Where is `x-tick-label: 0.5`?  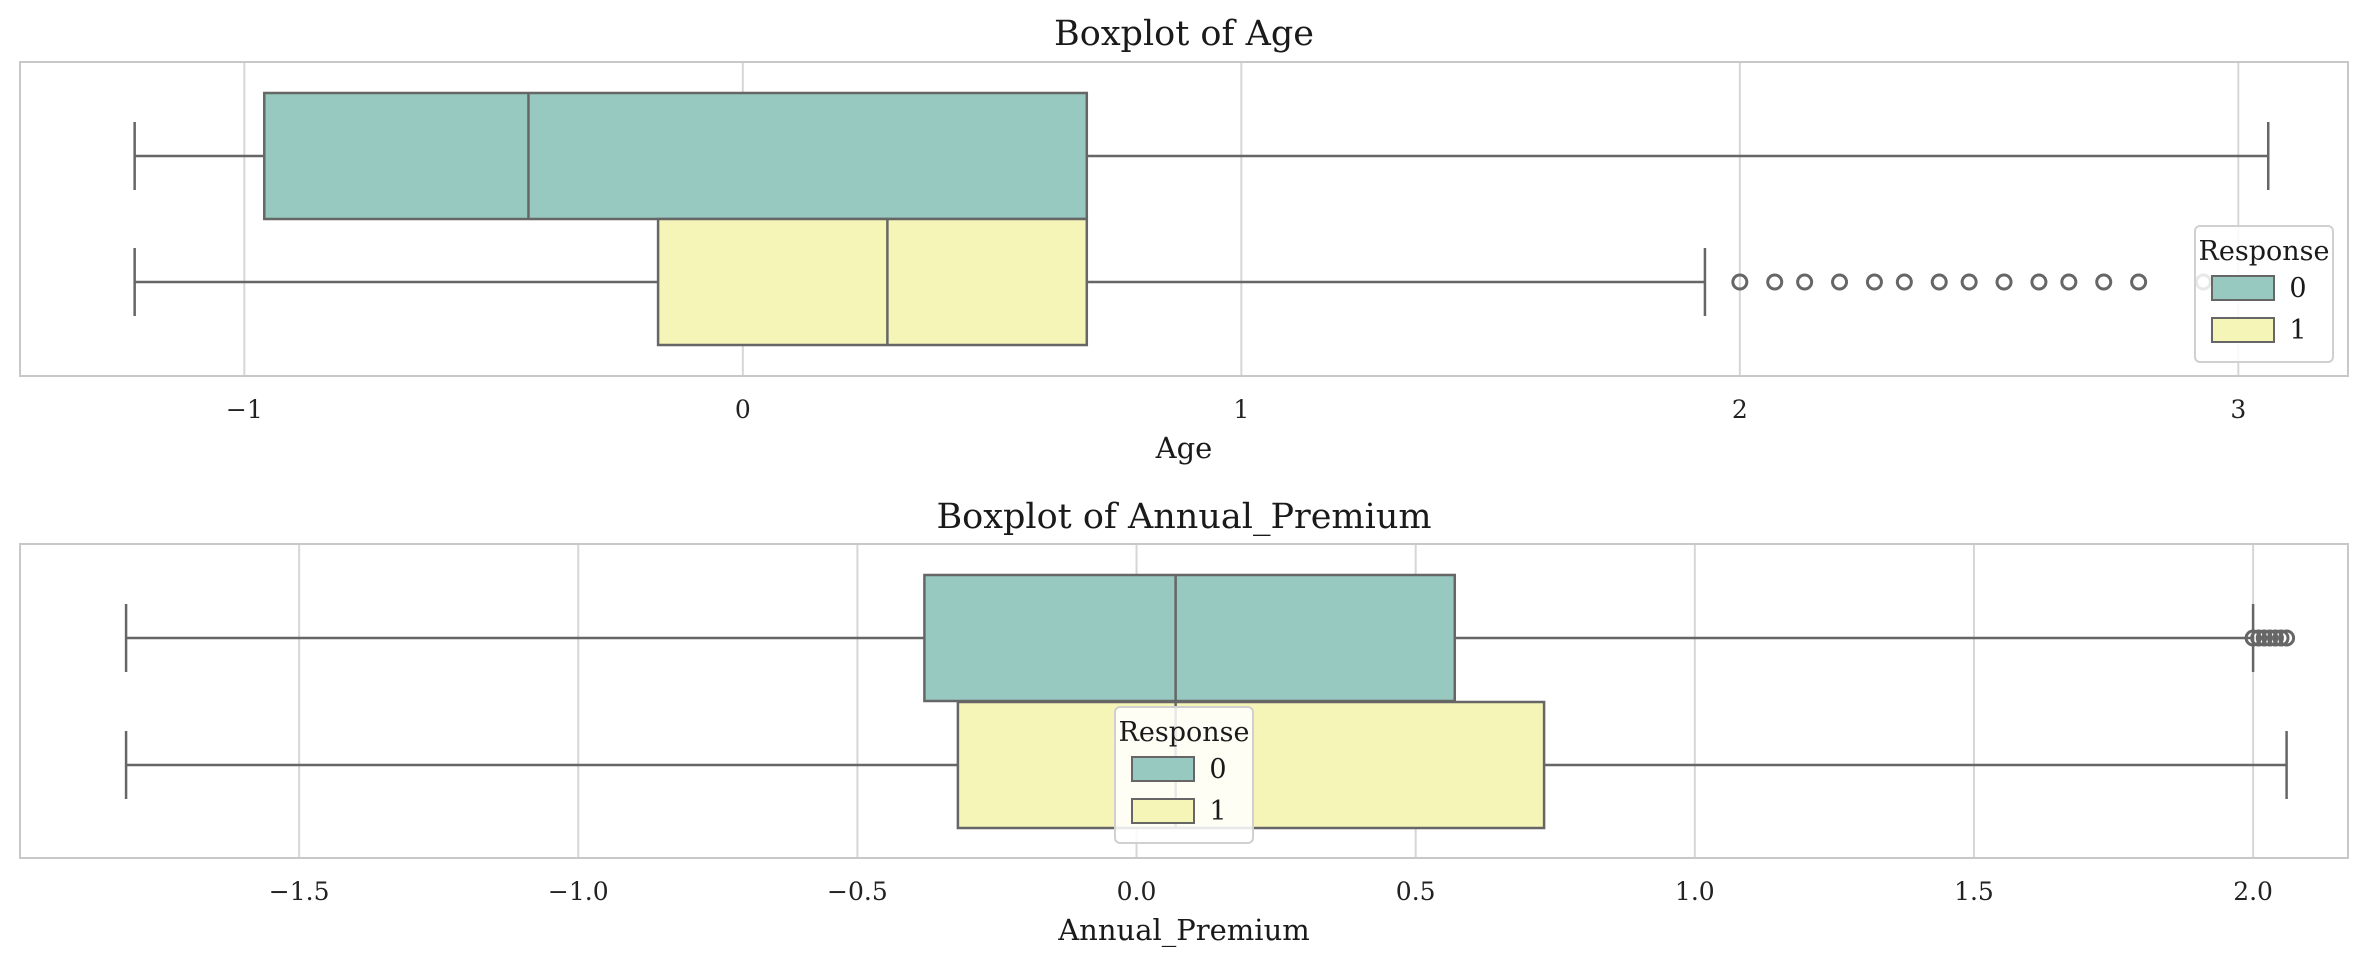 x-tick-label: 0.5 is located at coordinates (1416, 891).